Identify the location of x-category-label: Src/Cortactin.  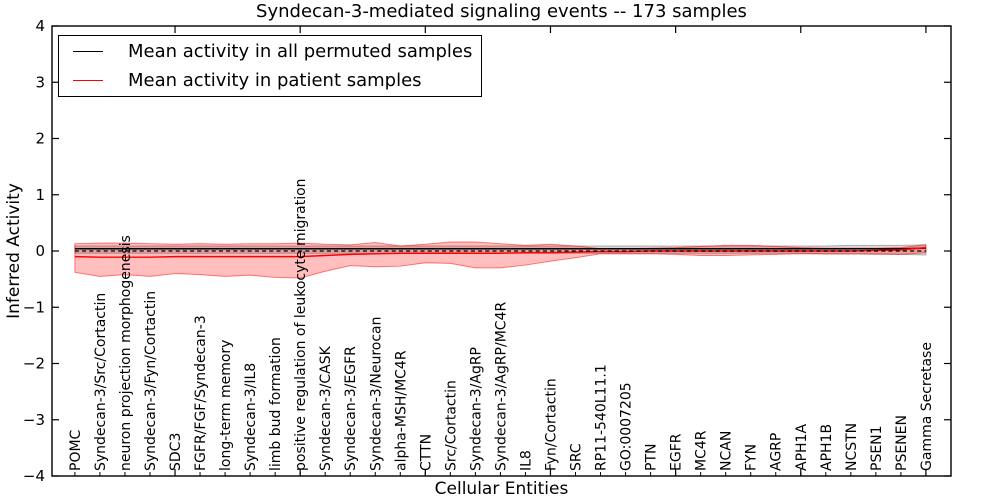
(451, 425).